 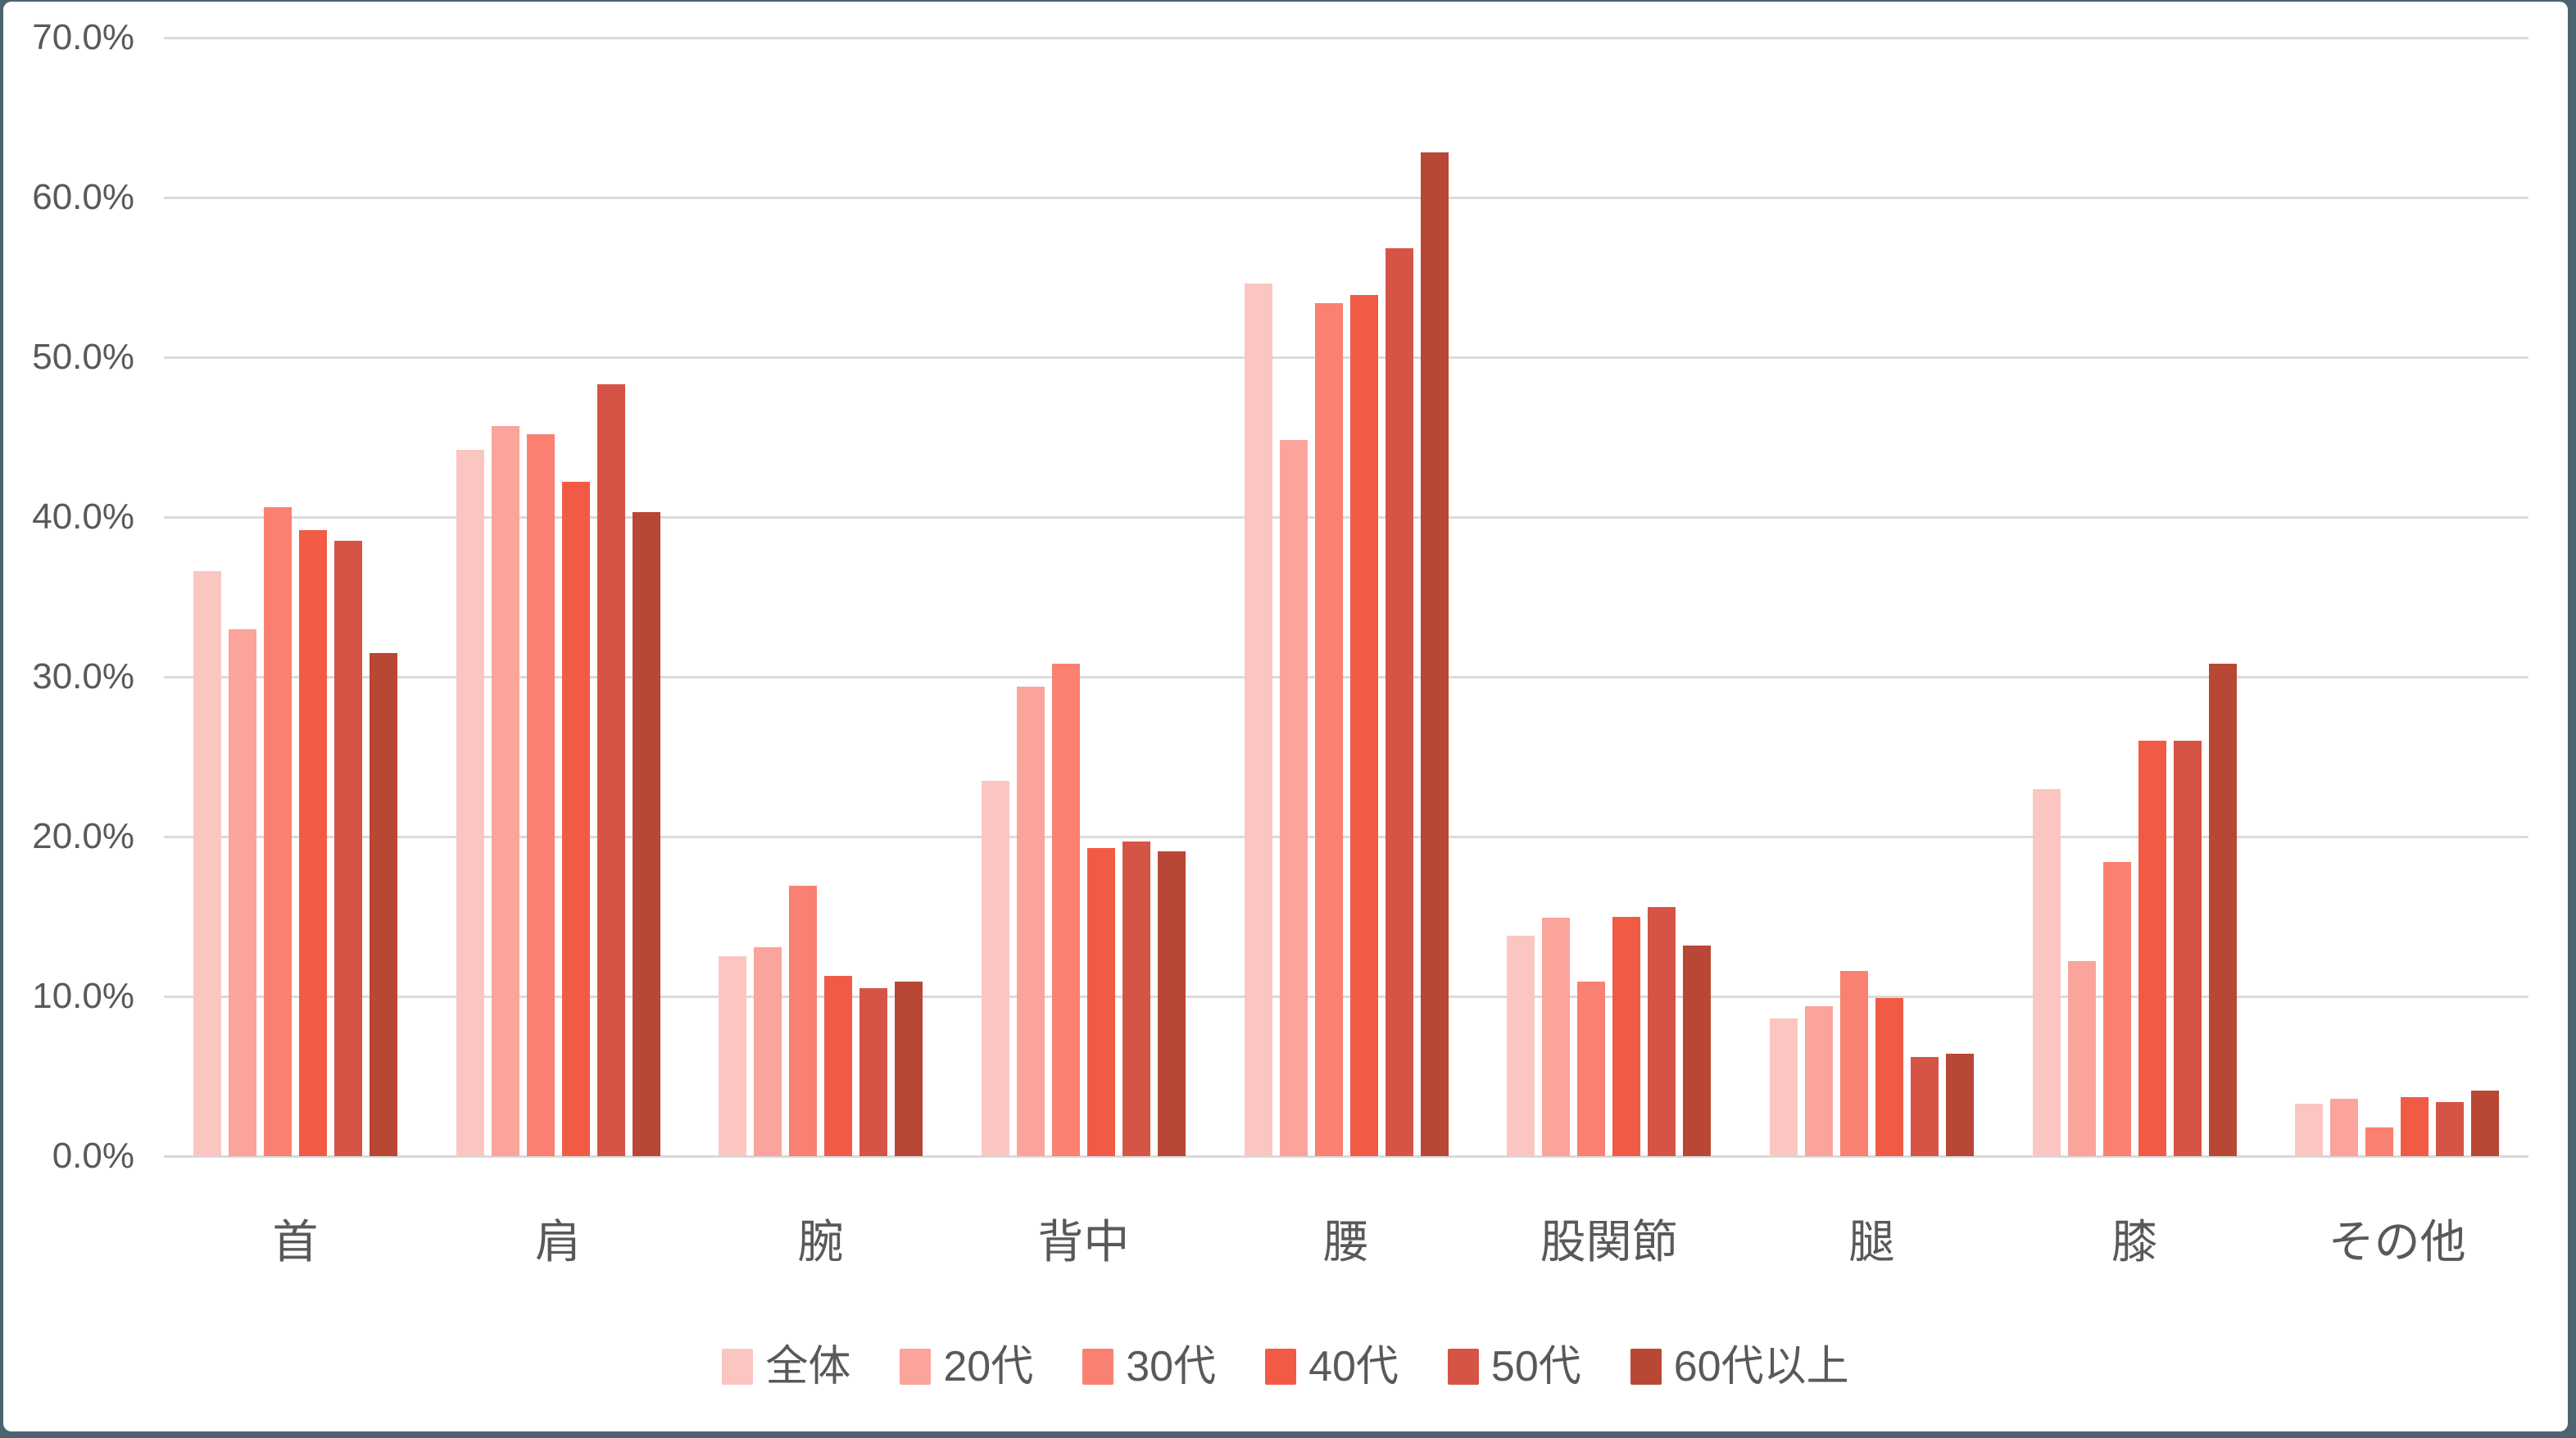 I want to click on bar-腰-20代, so click(x=1293, y=798).